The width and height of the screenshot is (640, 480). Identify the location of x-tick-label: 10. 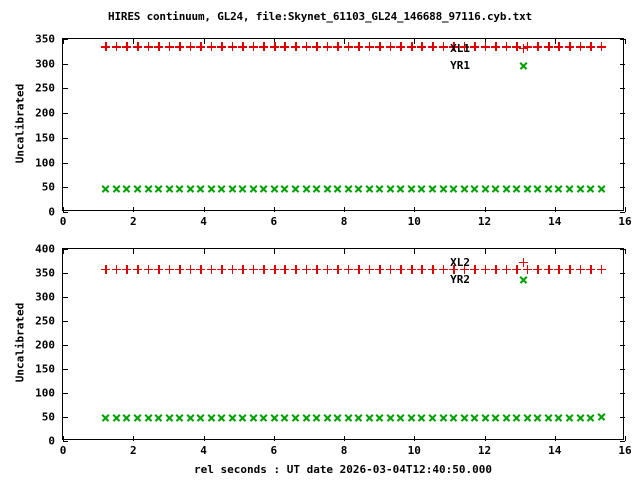
(414, 221).